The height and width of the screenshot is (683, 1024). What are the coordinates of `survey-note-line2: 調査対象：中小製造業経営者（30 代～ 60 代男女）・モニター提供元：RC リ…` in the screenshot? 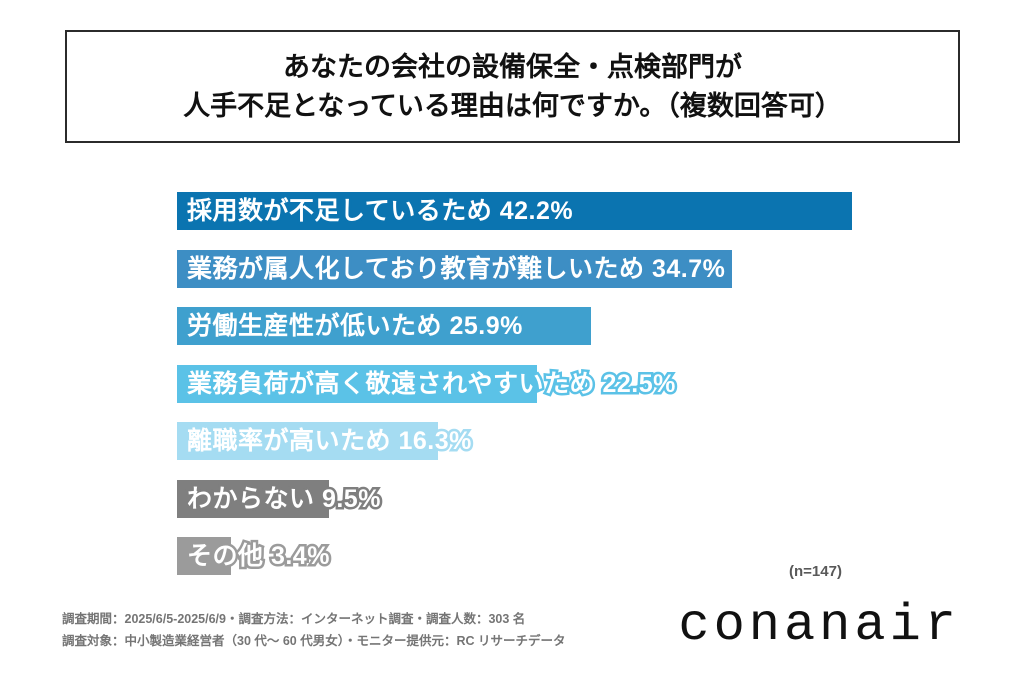 It's located at (314, 641).